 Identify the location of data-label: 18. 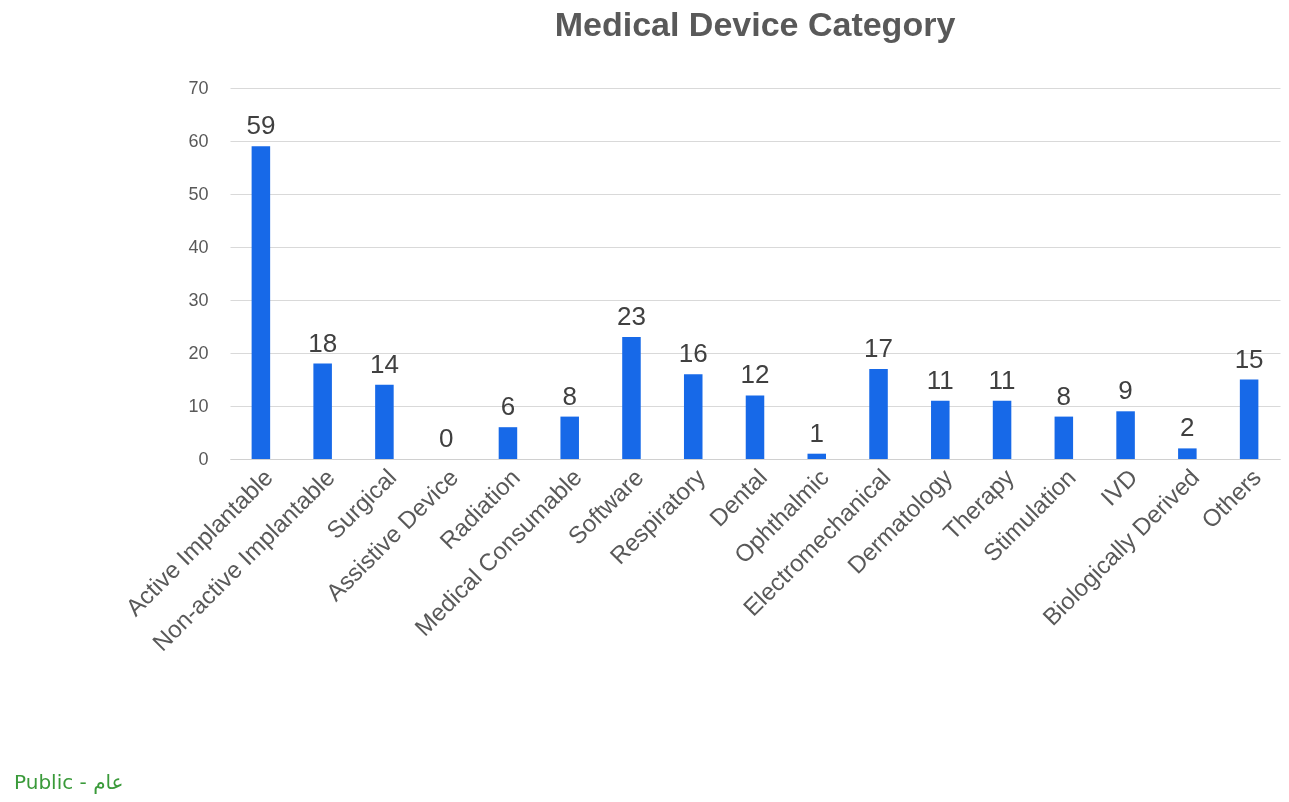
(323, 342).